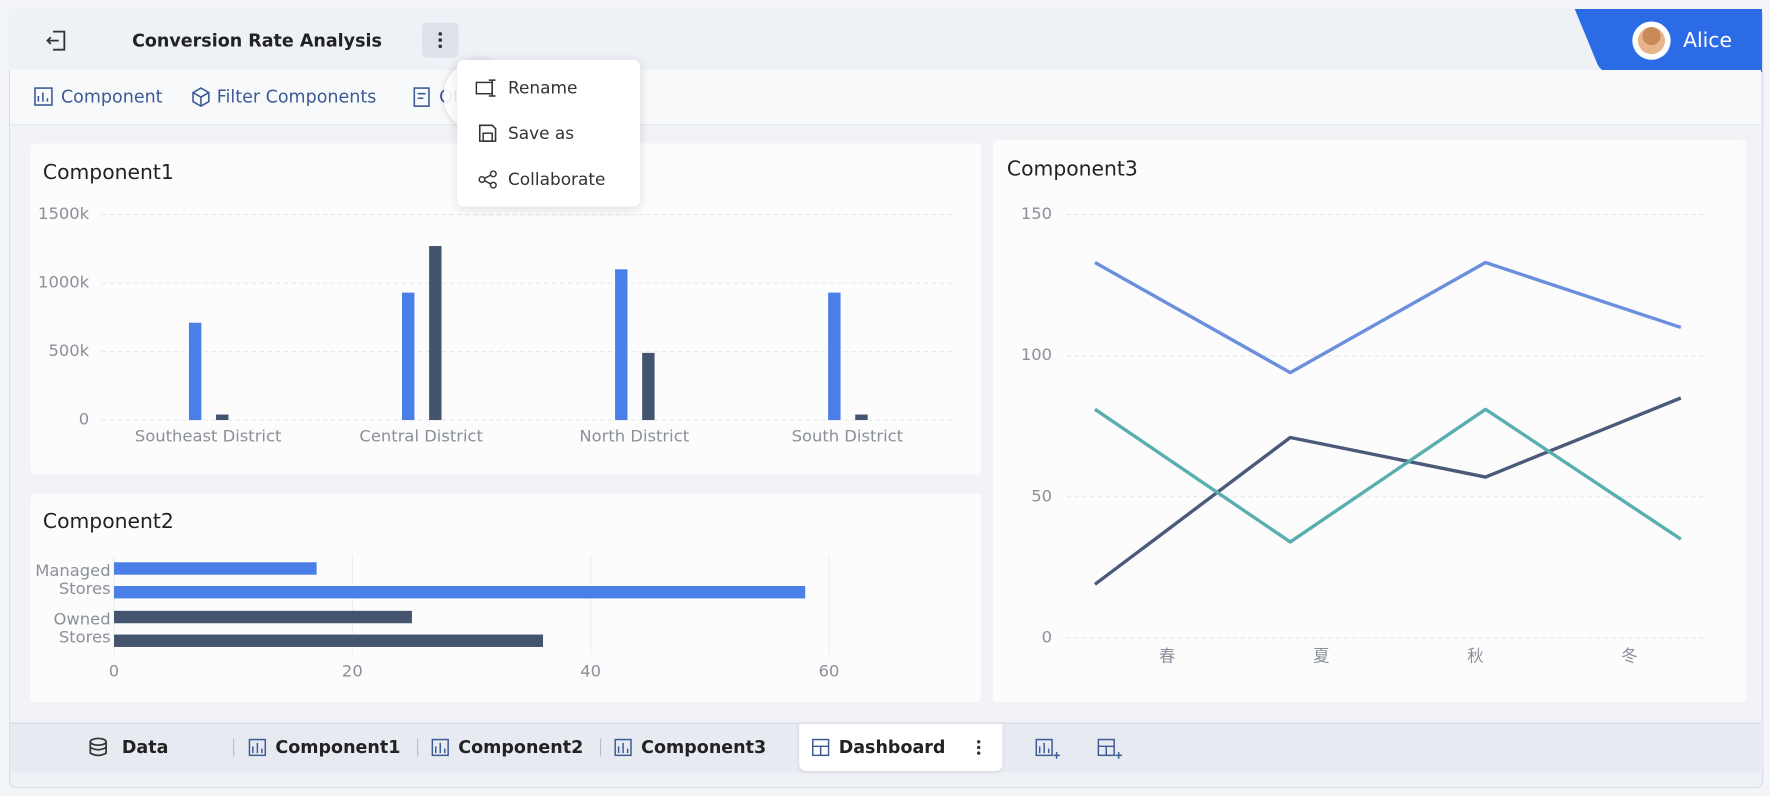  Describe the element at coordinates (1041, 495) in the screenshot. I see `y-tick-label: 50` at that location.